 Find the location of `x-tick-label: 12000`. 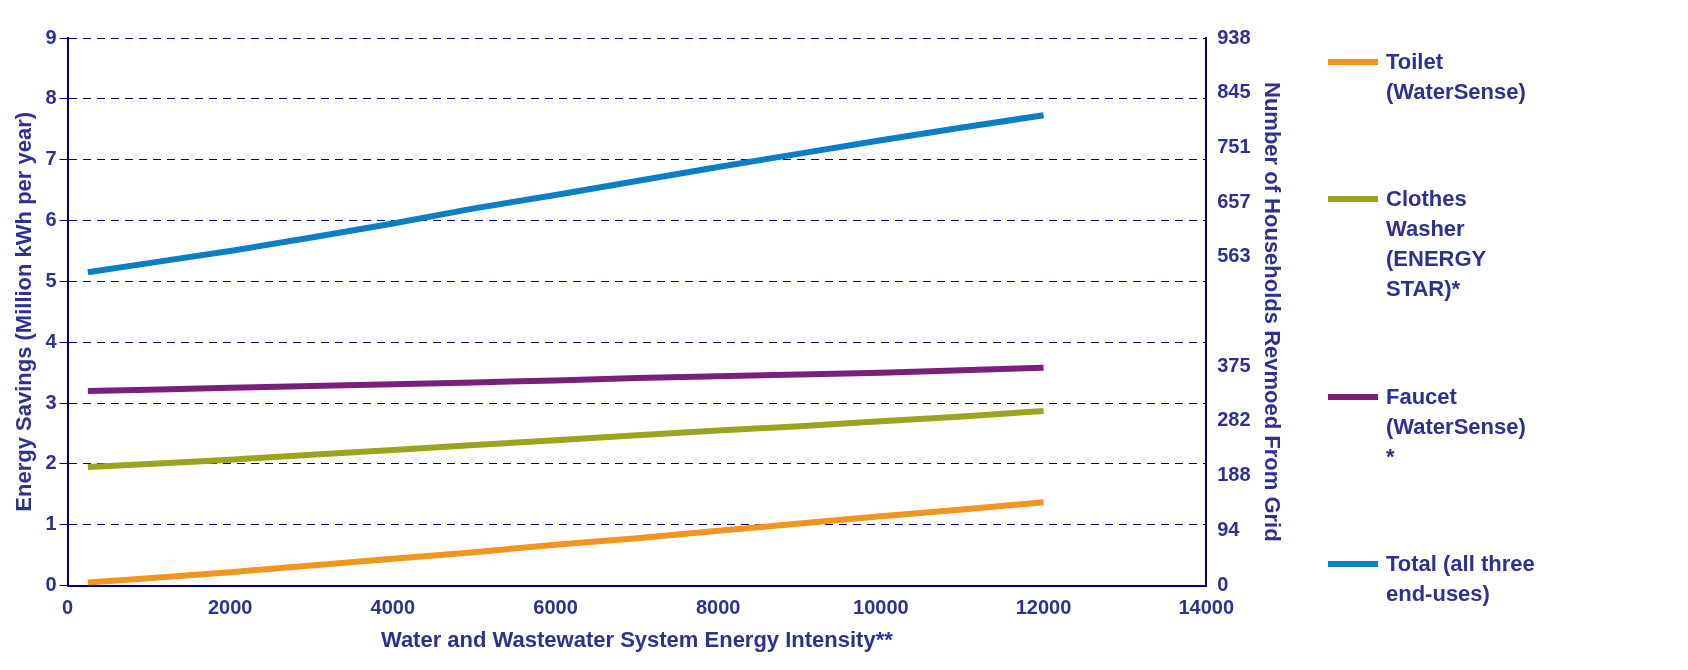

x-tick-label: 12000 is located at coordinates (1043, 607).